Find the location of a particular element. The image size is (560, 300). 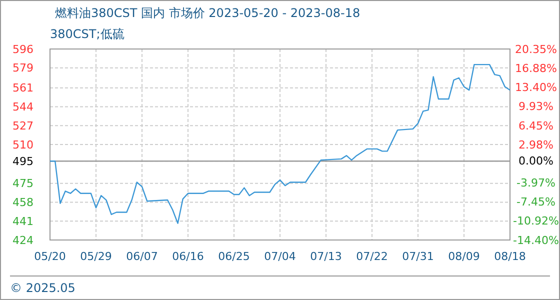

y-tick-label: 495 is located at coordinates (23, 161).